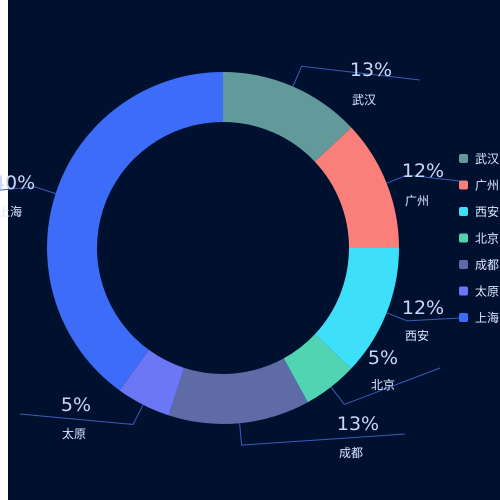 The width and height of the screenshot is (500, 500). What do you see at coordinates (28, 190) in the screenshot?
I see `leader-line-上海` at bounding box center [28, 190].